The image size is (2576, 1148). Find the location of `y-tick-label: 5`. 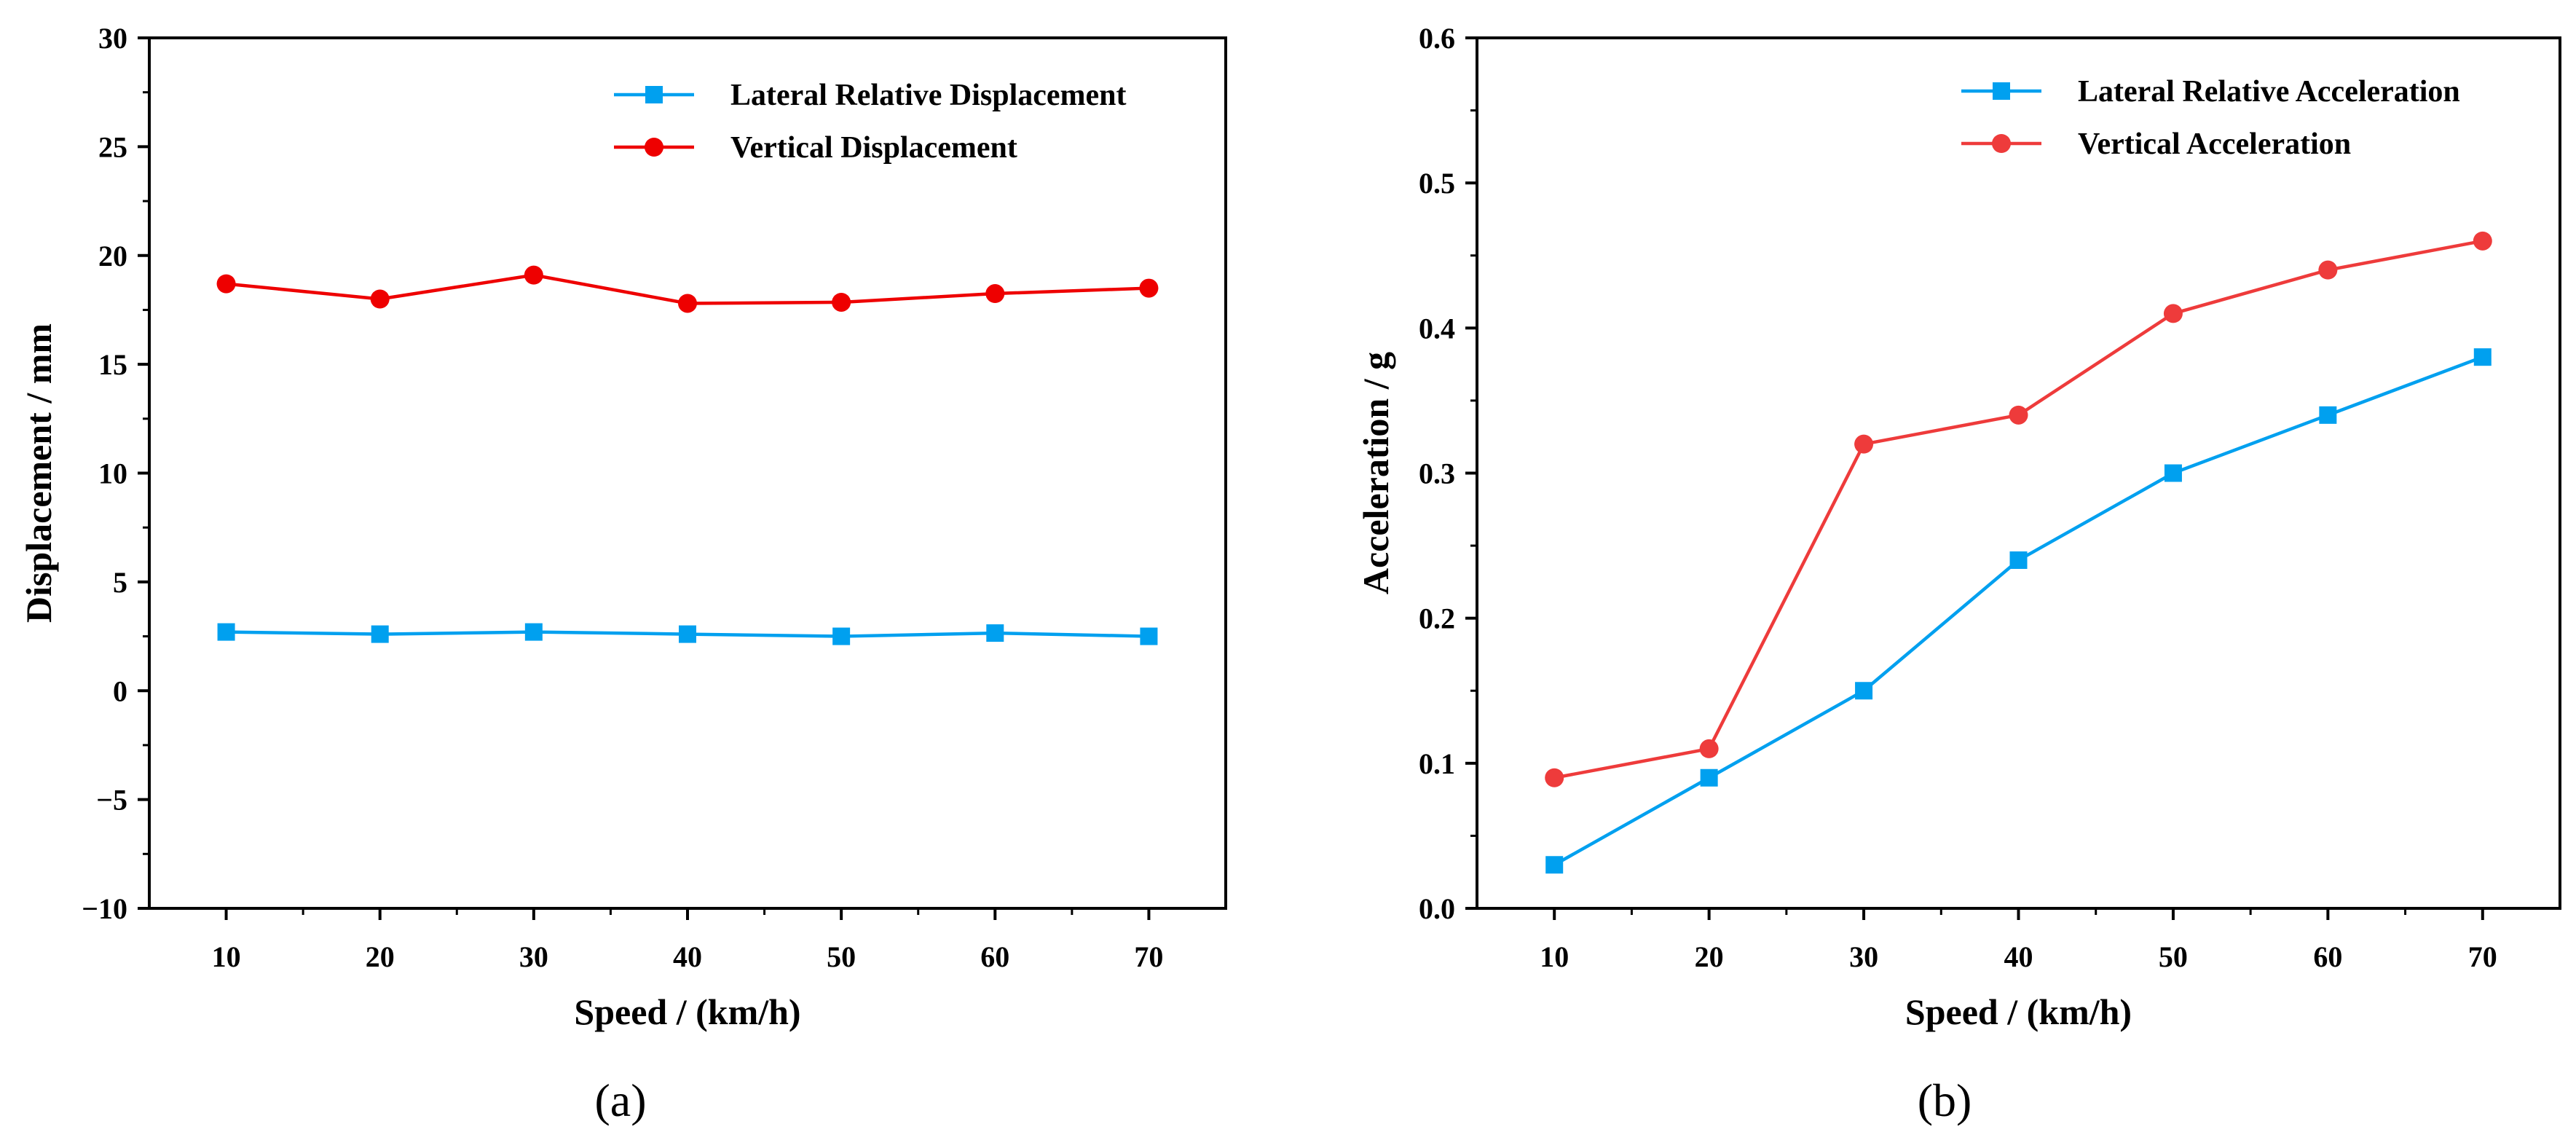

y-tick-label: 5 is located at coordinates (120, 582).